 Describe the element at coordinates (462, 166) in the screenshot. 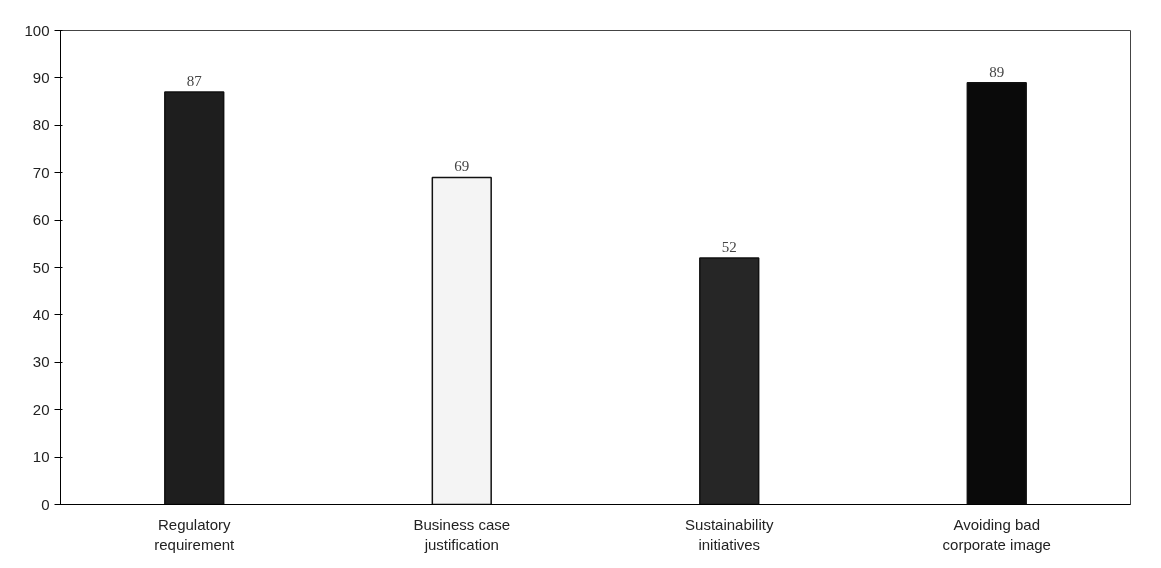

I see `data-label: 69` at that location.